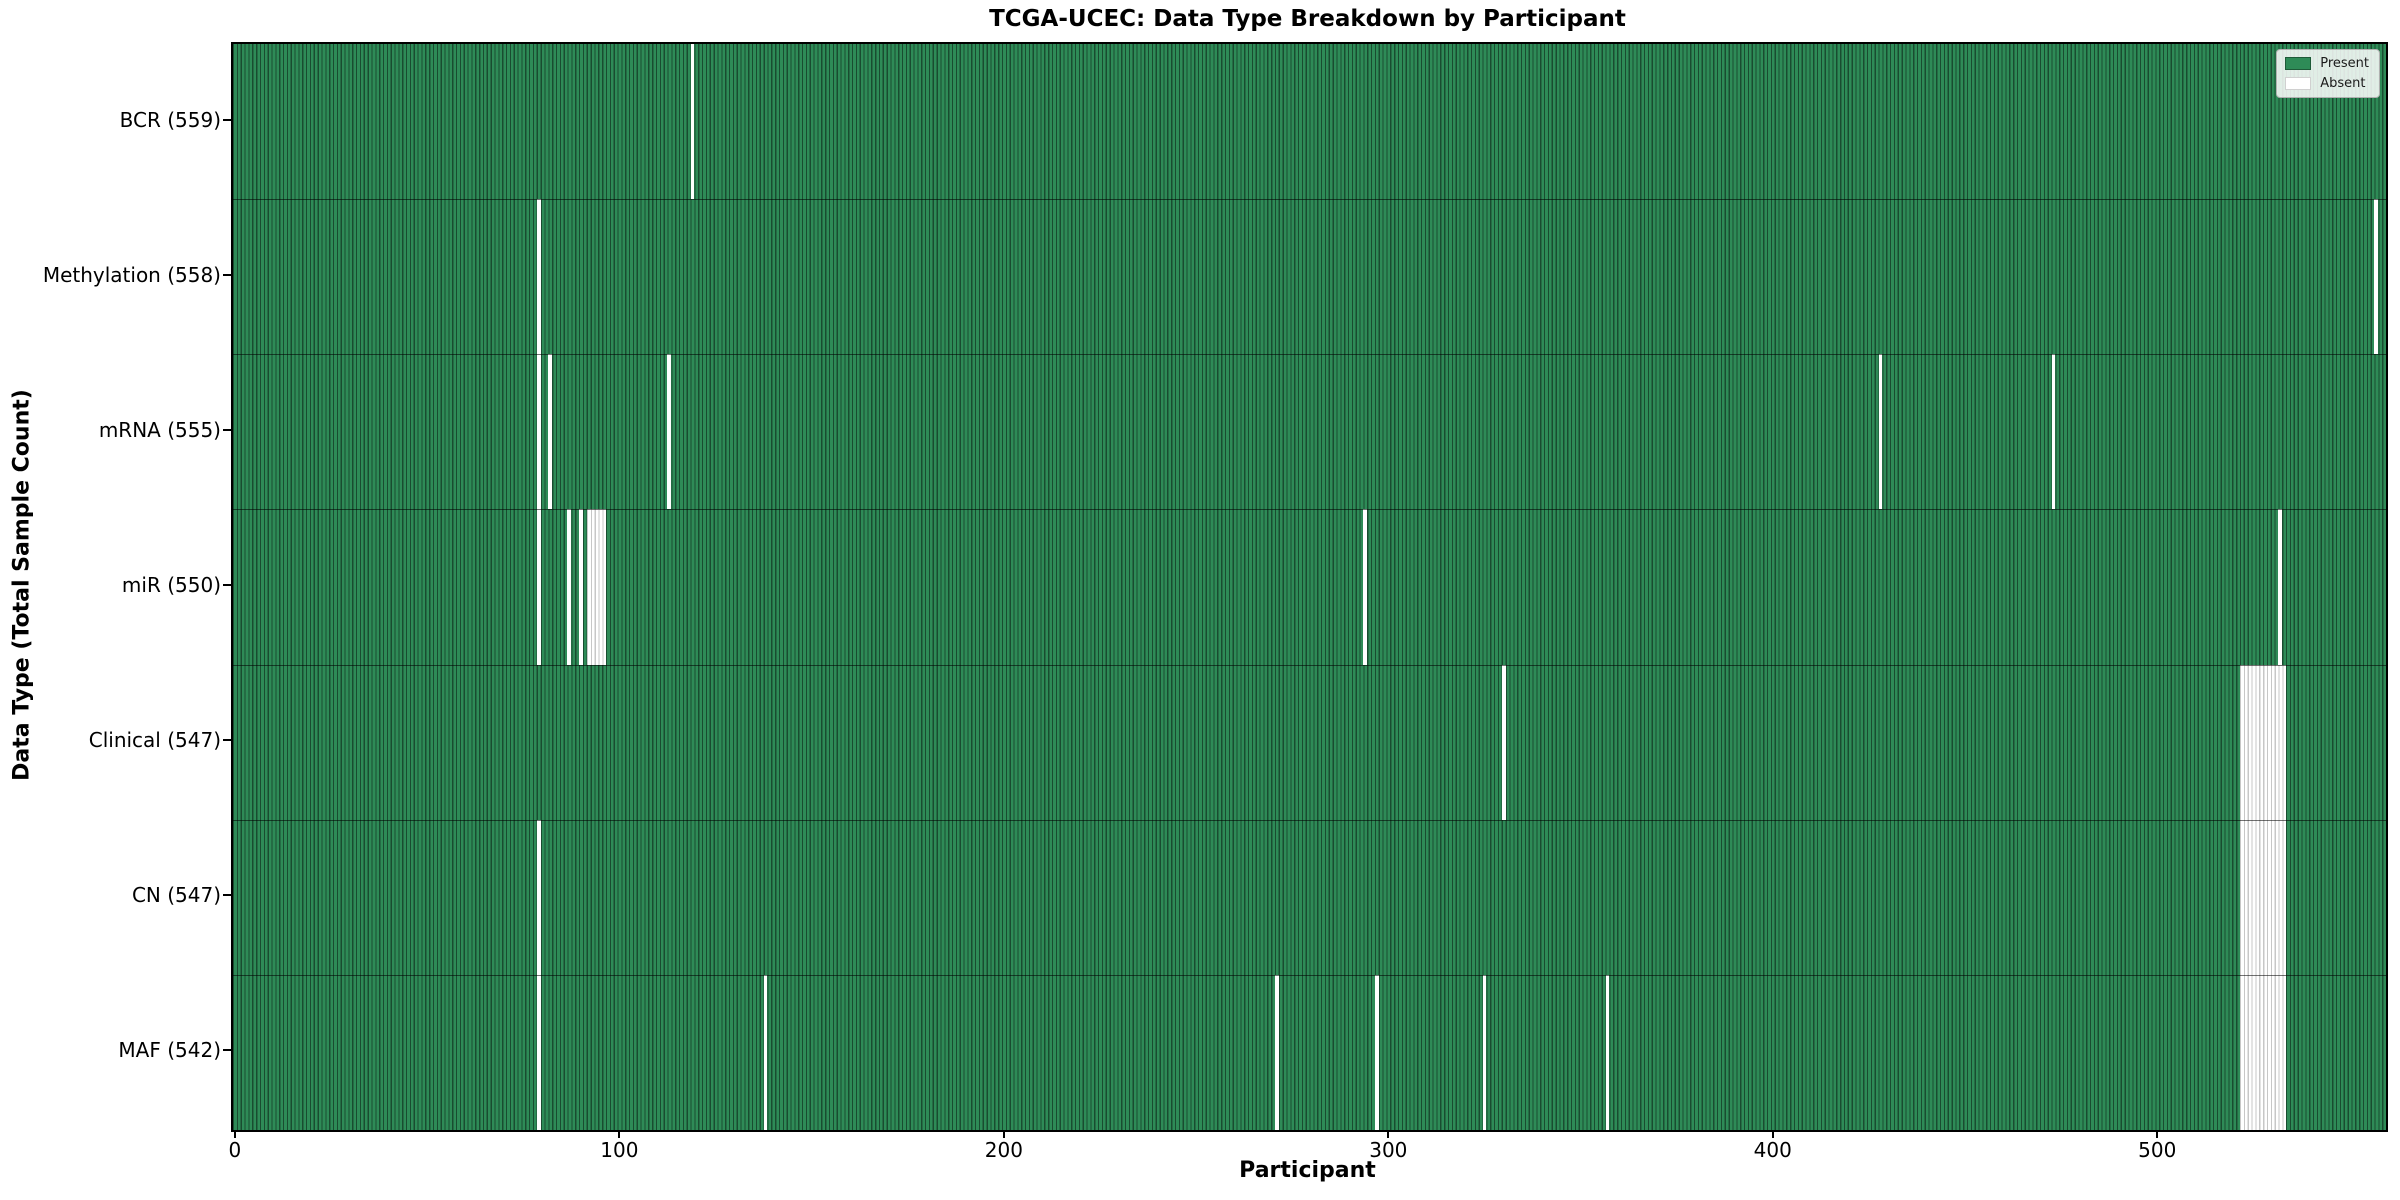 This screenshot has height=1200, width=2400. What do you see at coordinates (2298, 83) in the screenshot?
I see `legend-swatch-absent` at bounding box center [2298, 83].